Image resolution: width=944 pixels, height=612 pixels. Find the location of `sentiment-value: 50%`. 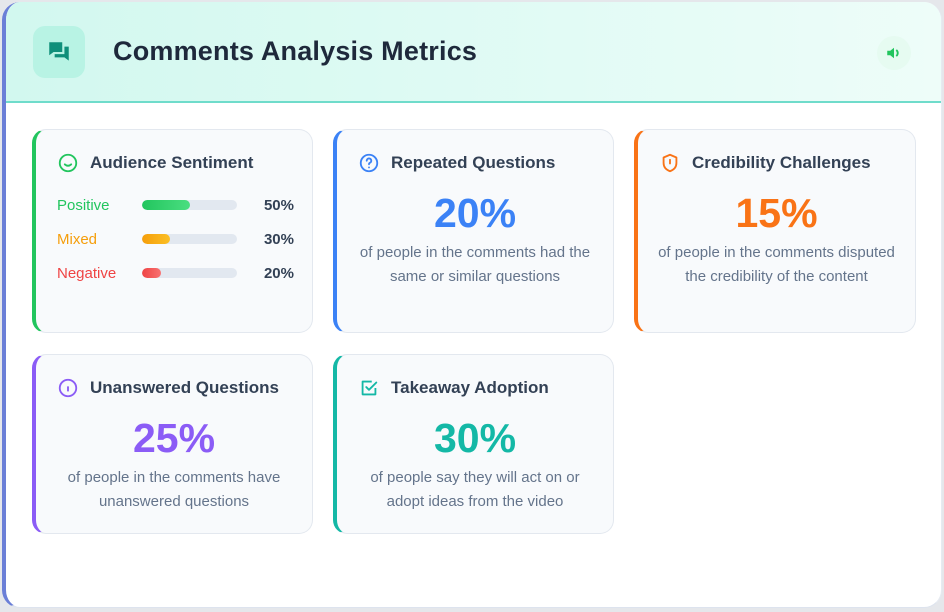

sentiment-value: 50% is located at coordinates (278, 205).